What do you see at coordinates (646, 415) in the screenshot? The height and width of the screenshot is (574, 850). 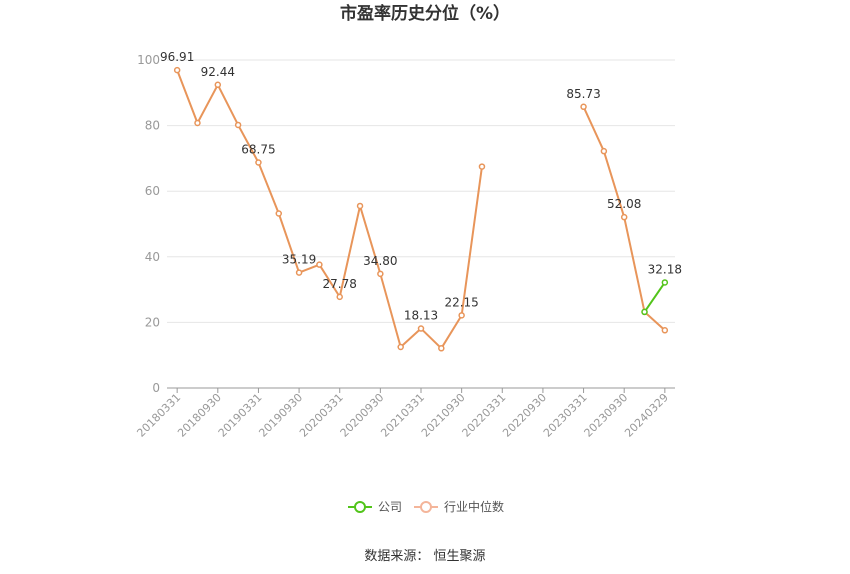 I see `x-tick-label: 20240329` at bounding box center [646, 415].